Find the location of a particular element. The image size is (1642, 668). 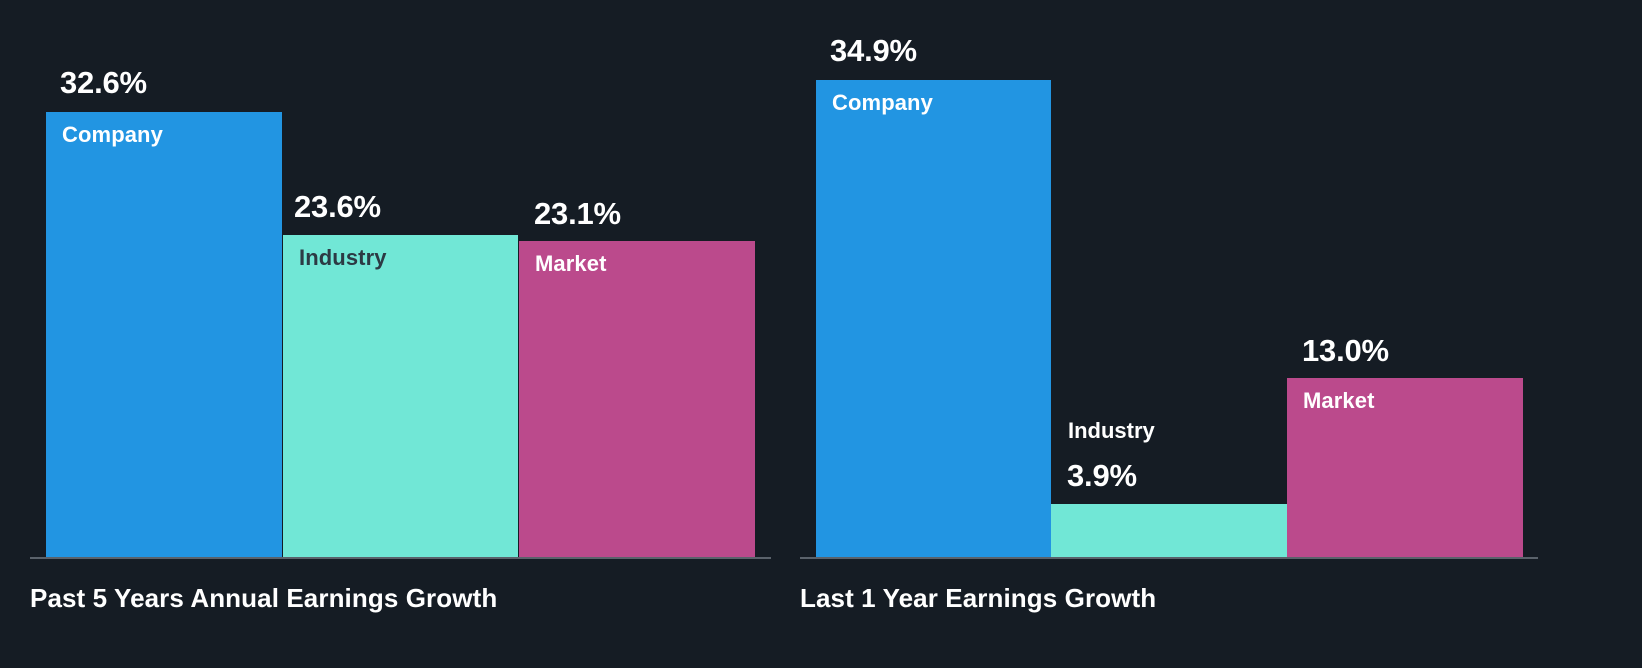

value-label-company-right: 34.9% is located at coordinates (873, 50).